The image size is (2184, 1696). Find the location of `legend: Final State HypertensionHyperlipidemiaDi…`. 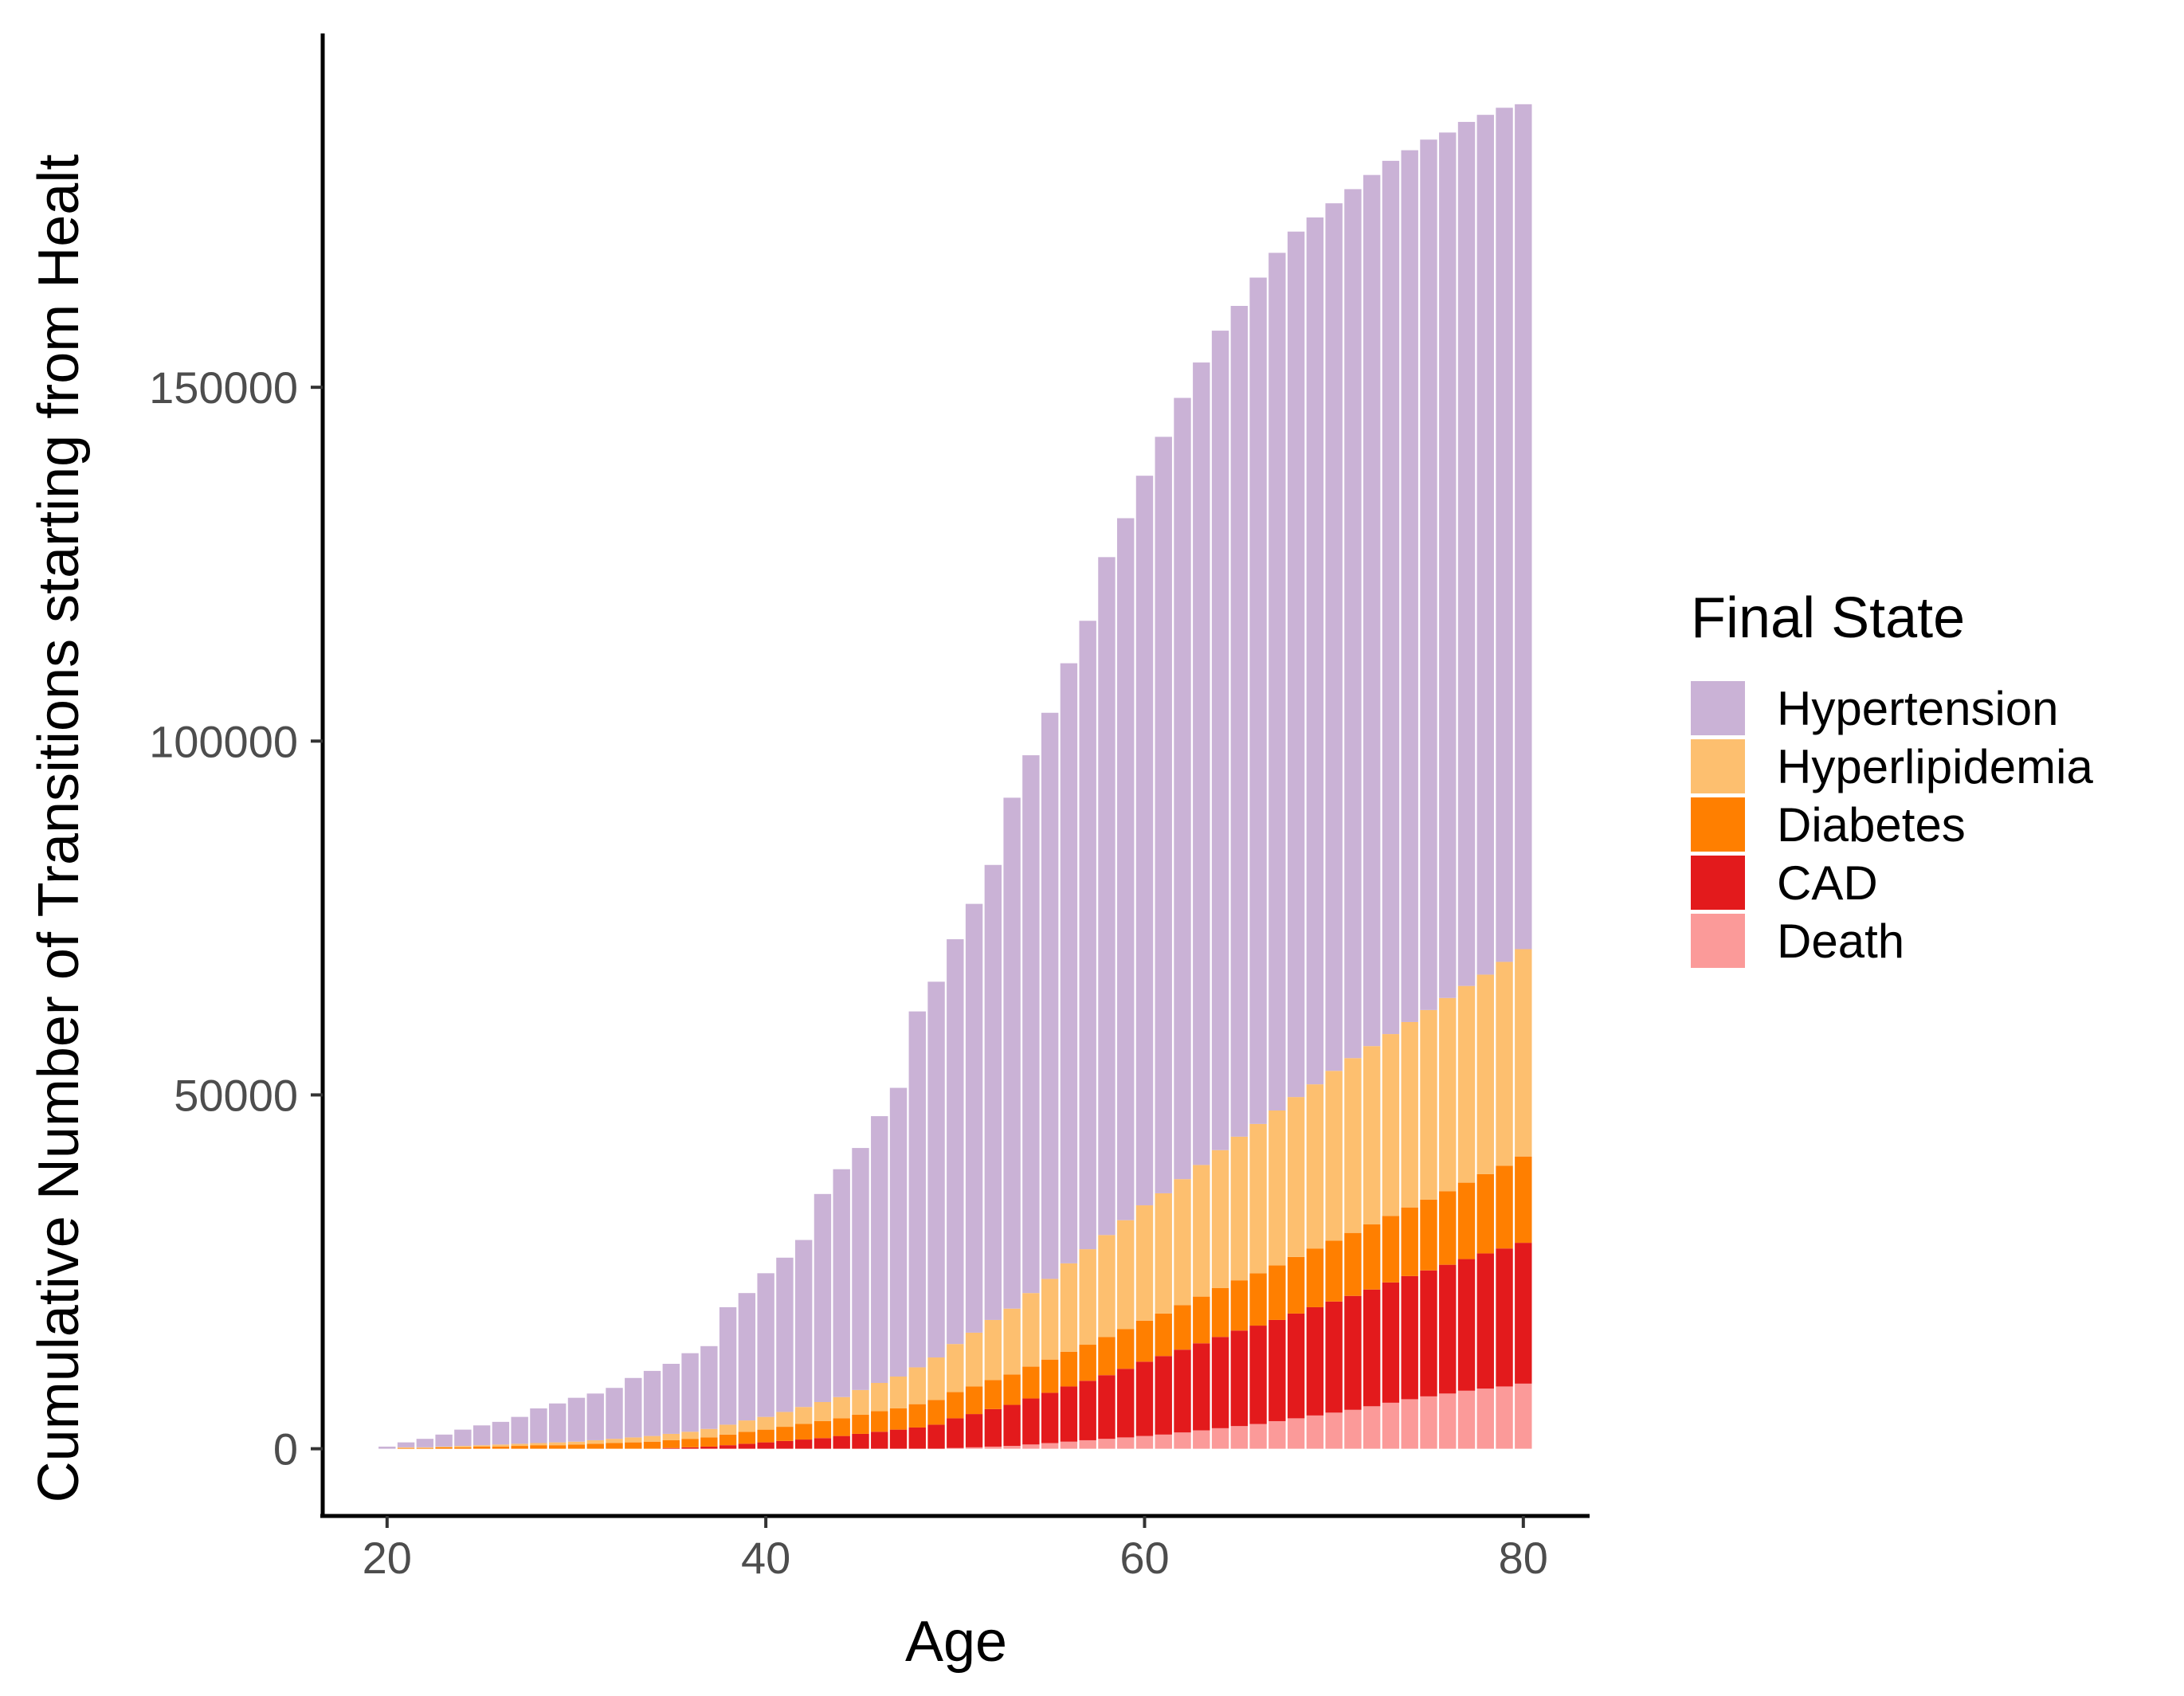

legend: Final State HypertensionHyperlipidemiaDi… is located at coordinates (1892, 777).